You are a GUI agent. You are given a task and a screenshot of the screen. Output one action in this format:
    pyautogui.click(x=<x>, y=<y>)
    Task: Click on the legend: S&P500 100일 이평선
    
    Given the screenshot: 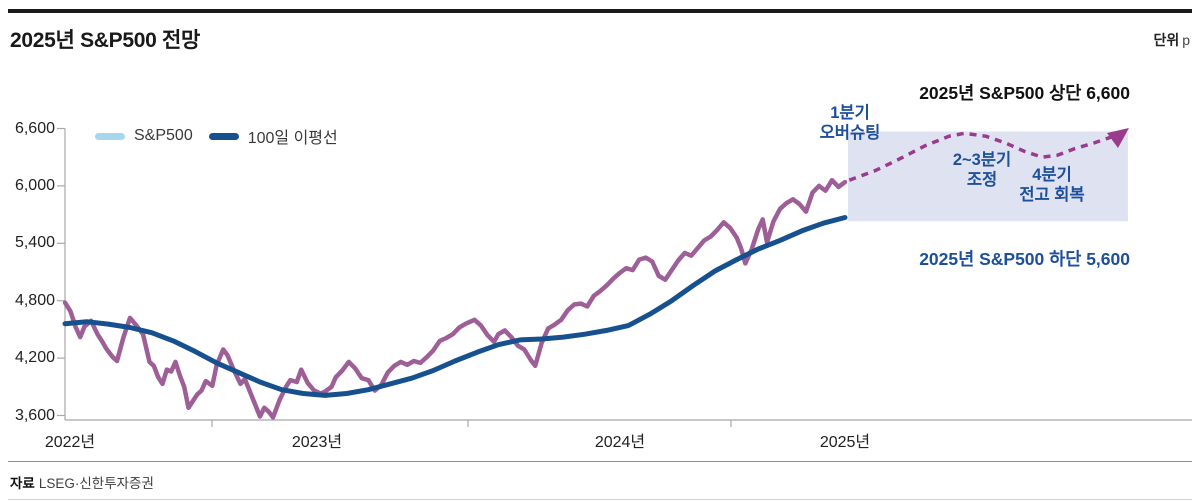 What is the action you would take?
    pyautogui.click(x=216, y=136)
    